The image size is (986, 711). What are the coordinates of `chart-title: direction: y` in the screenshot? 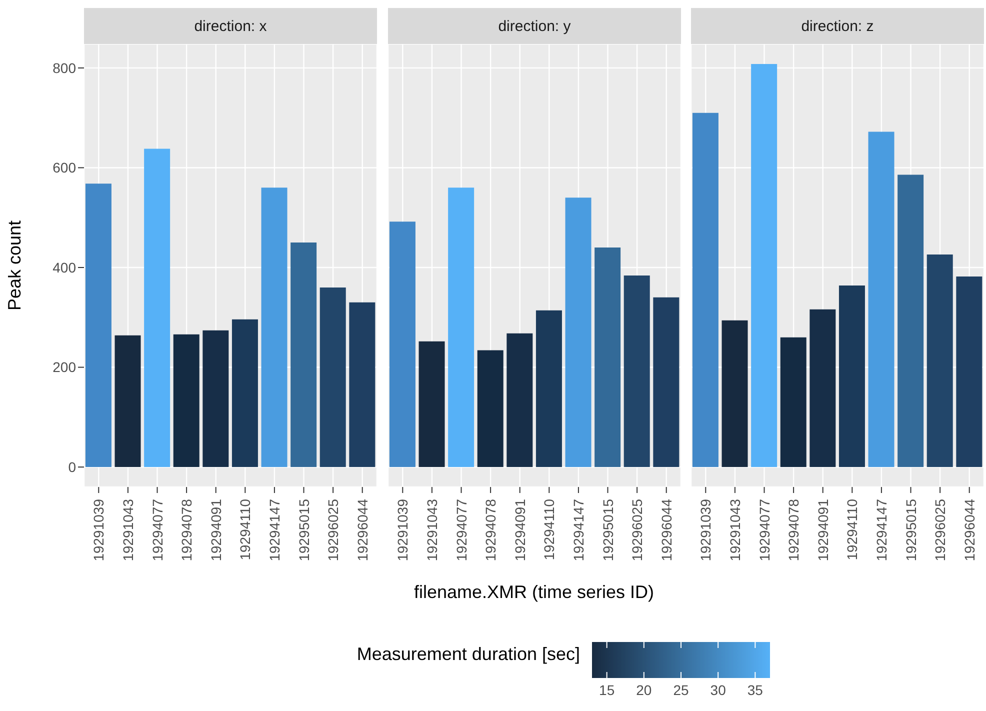 It's located at (534, 26).